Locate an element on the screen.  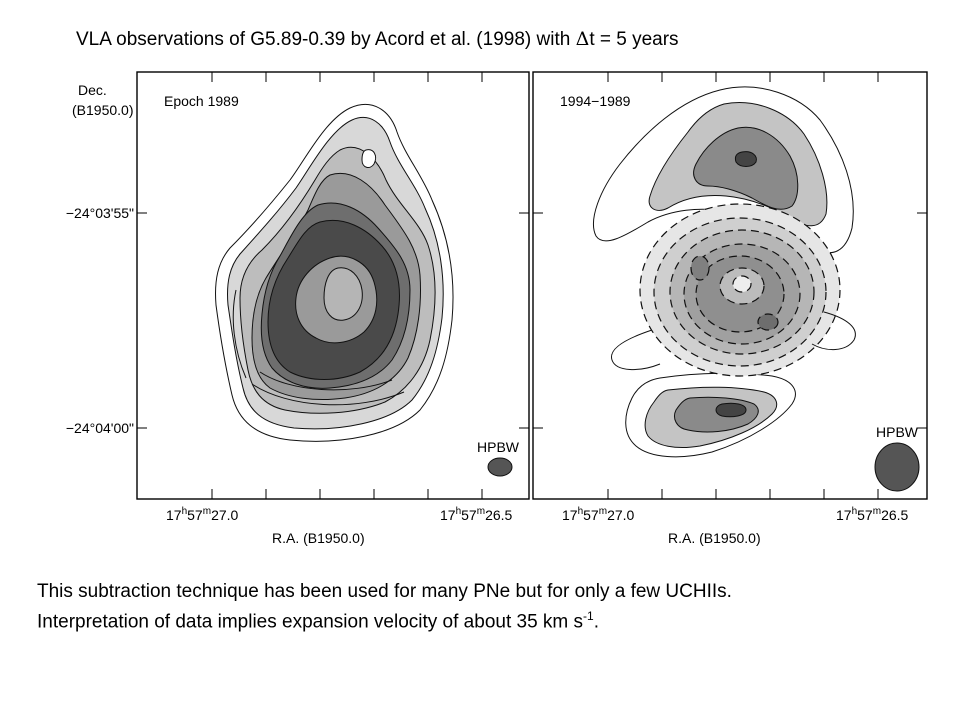
side-lobe-left is located at coordinates (636, 349).